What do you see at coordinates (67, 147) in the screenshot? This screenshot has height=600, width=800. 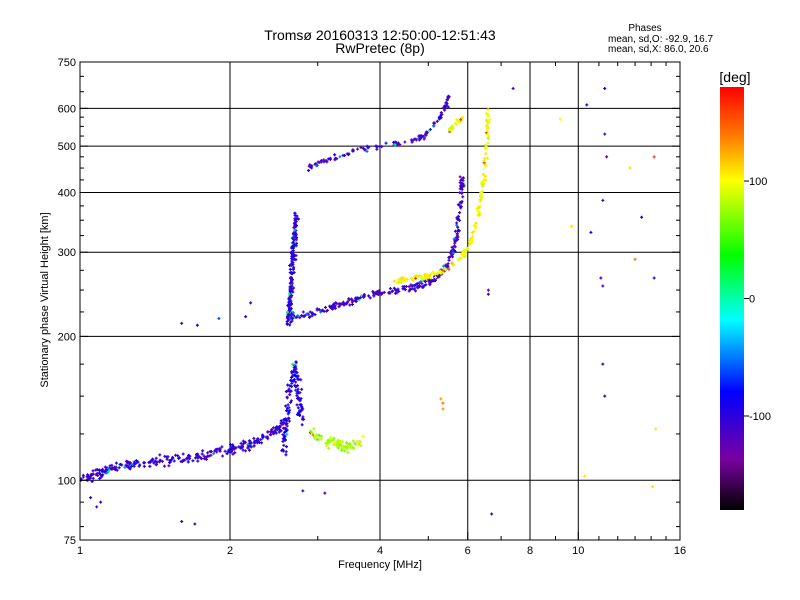 I see `y-tick-label: 500` at bounding box center [67, 147].